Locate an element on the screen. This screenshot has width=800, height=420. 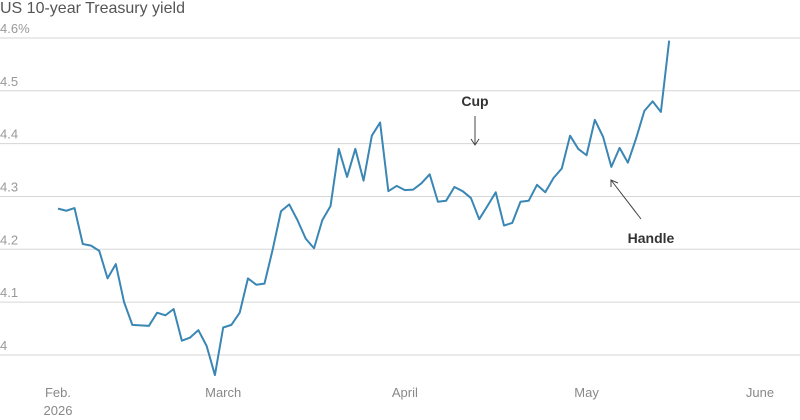
chart-title: US 10-year Treasury yield is located at coordinates (92, 8).